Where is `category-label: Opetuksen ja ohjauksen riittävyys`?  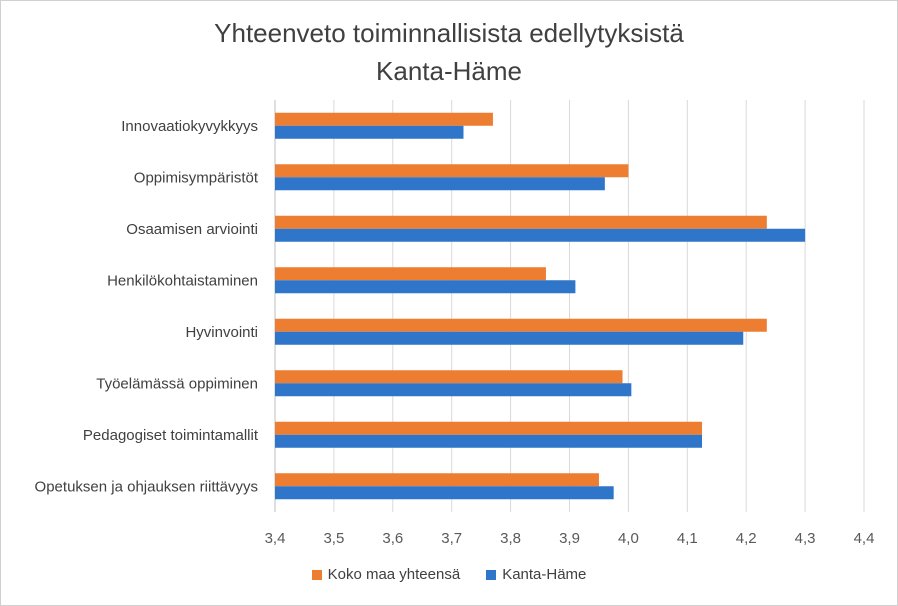
category-label: Opetuksen ja ohjauksen riittävyys is located at coordinates (146, 486).